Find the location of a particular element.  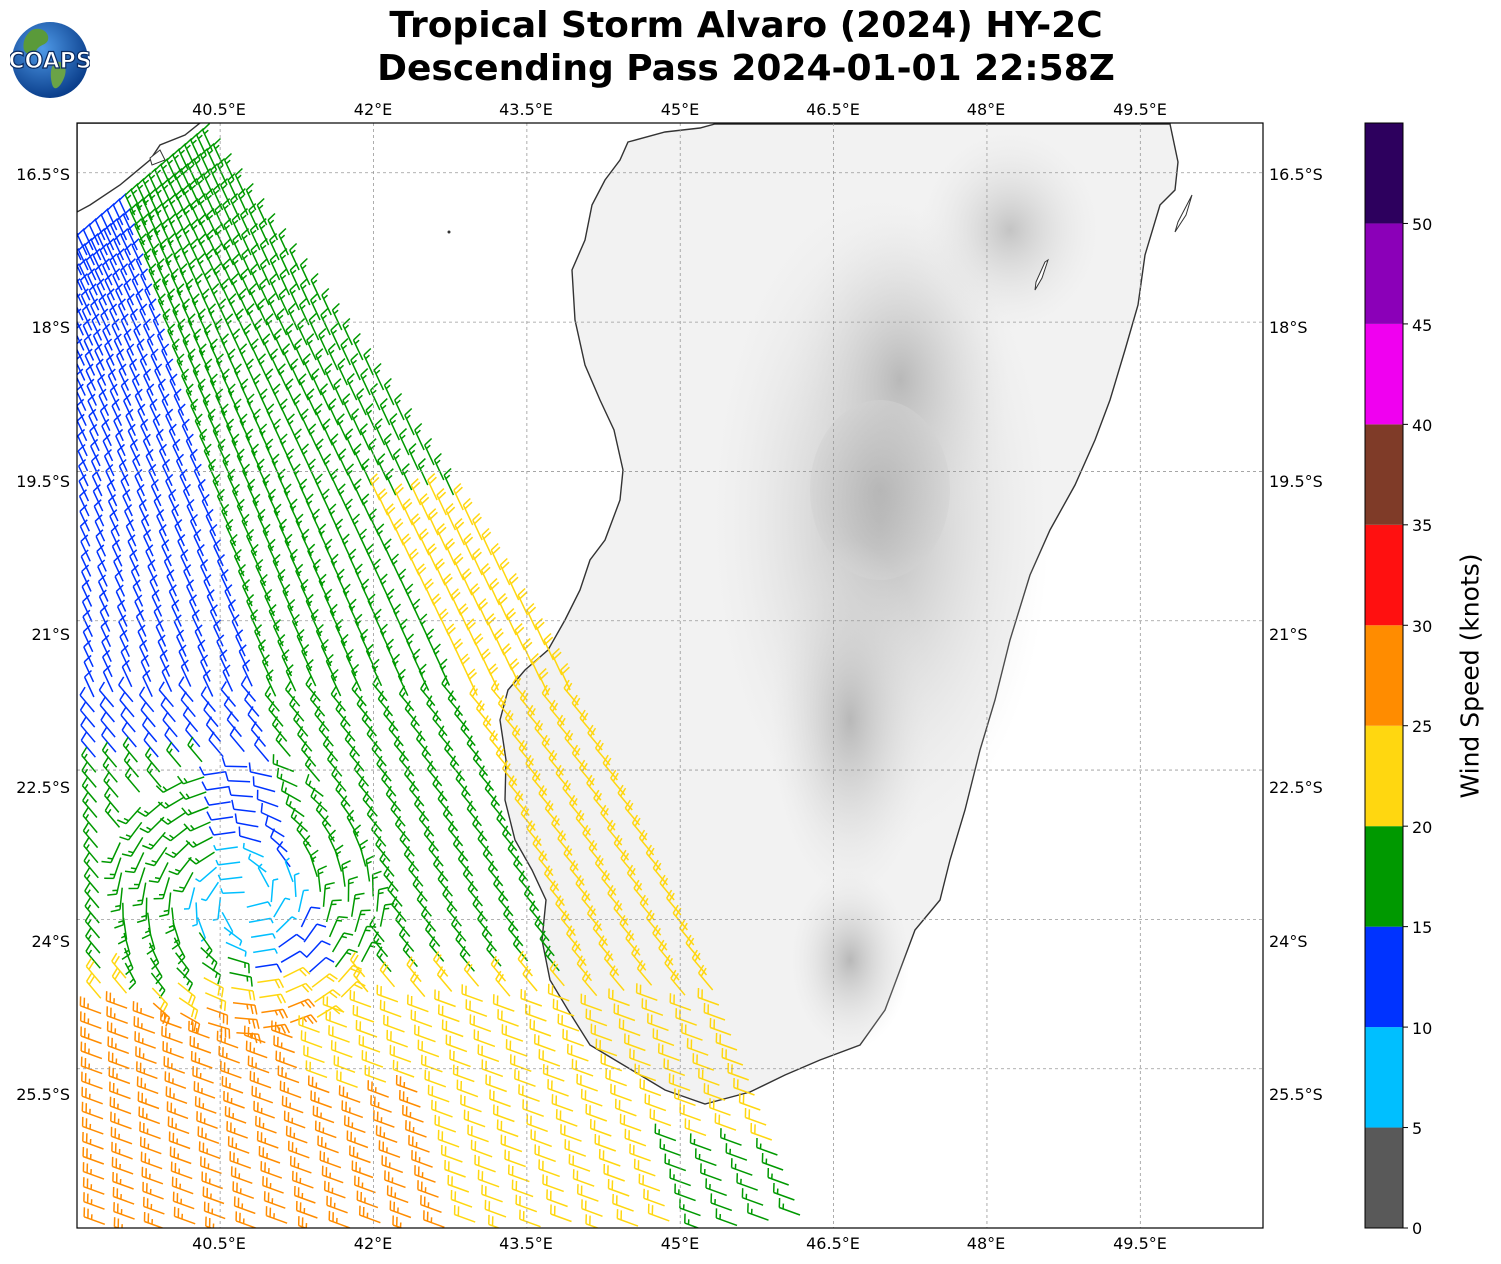

colorbar is located at coordinates (1386, 675).